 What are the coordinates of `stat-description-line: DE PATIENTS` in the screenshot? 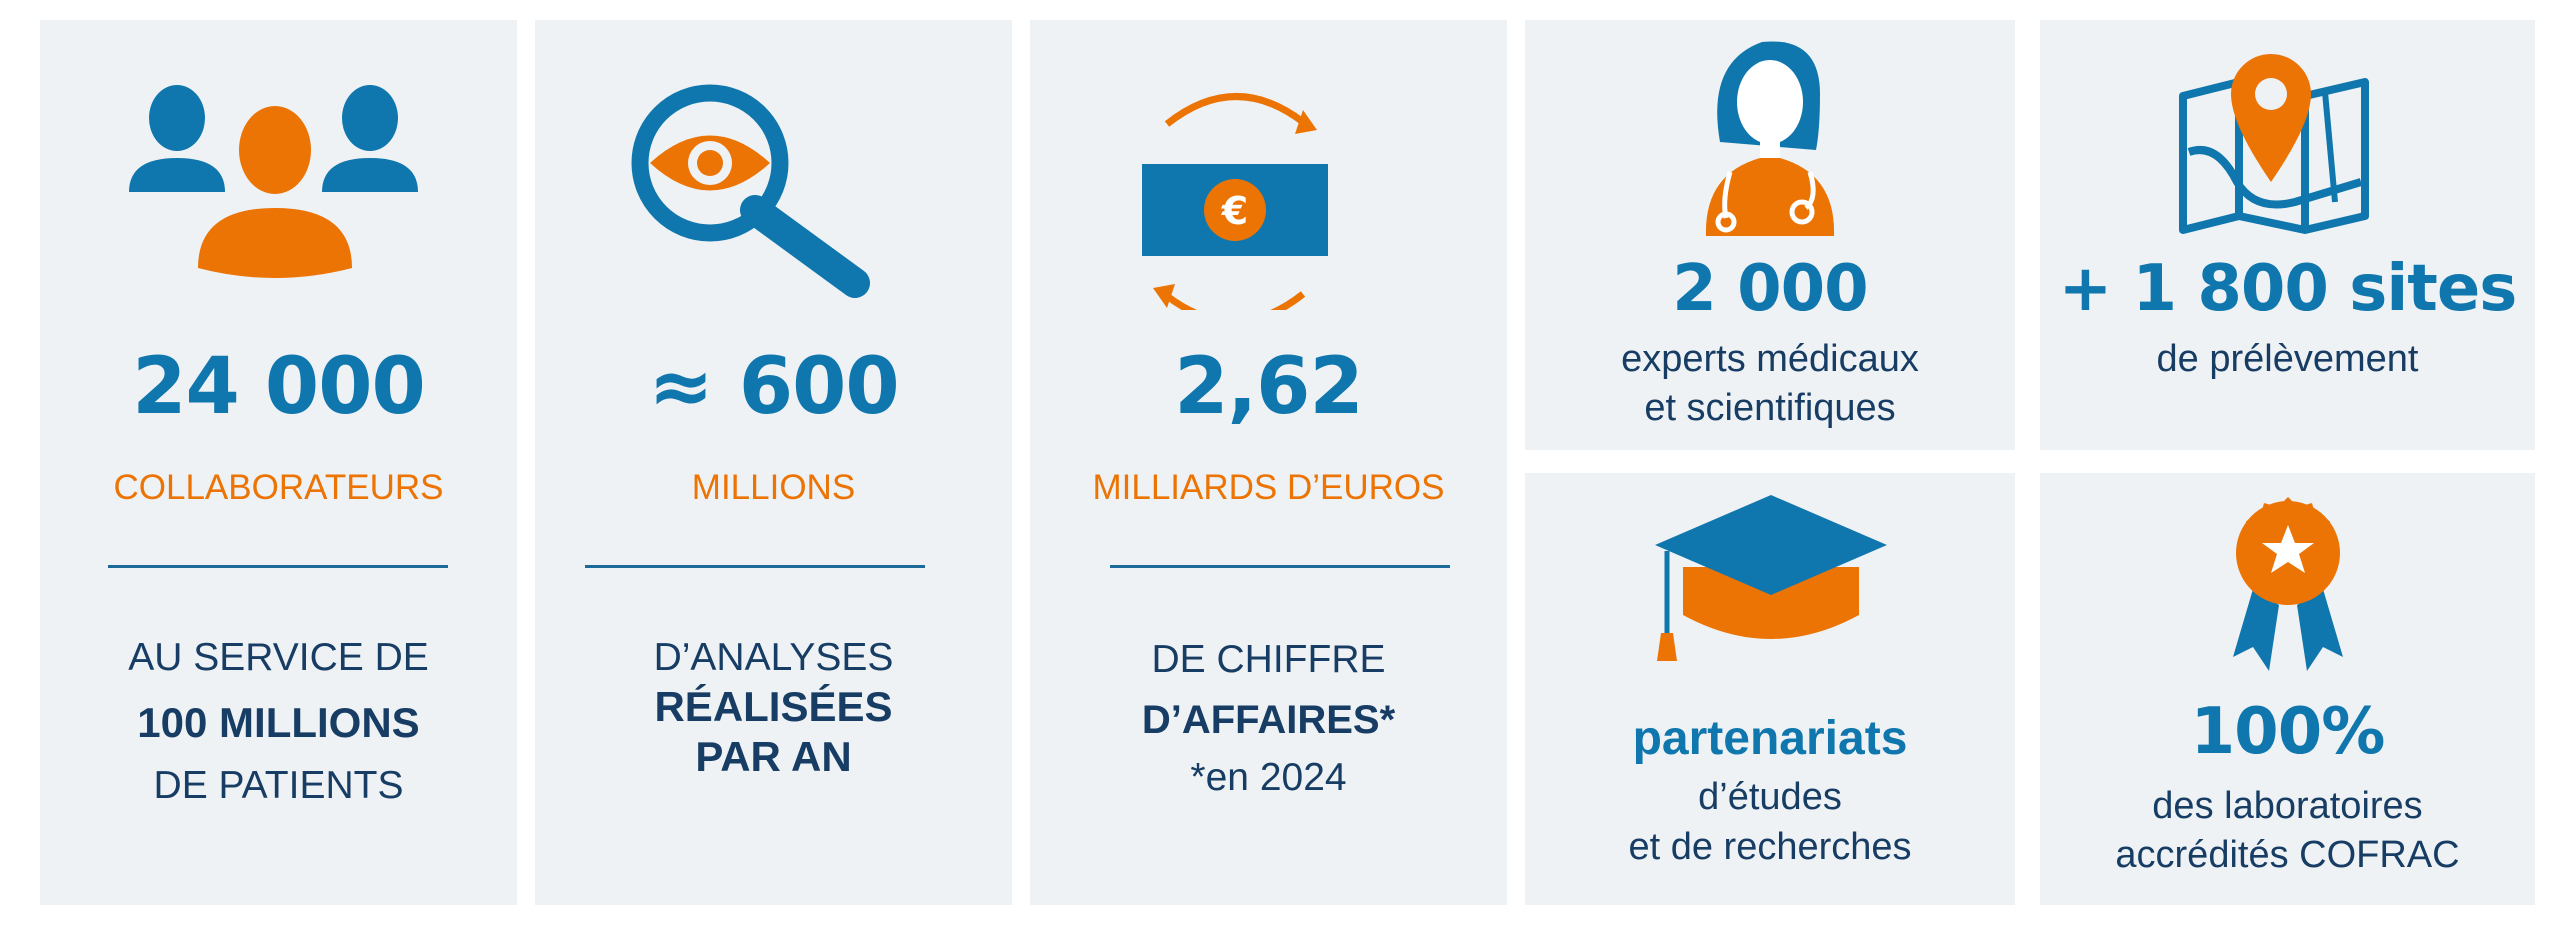 It's located at (278, 785).